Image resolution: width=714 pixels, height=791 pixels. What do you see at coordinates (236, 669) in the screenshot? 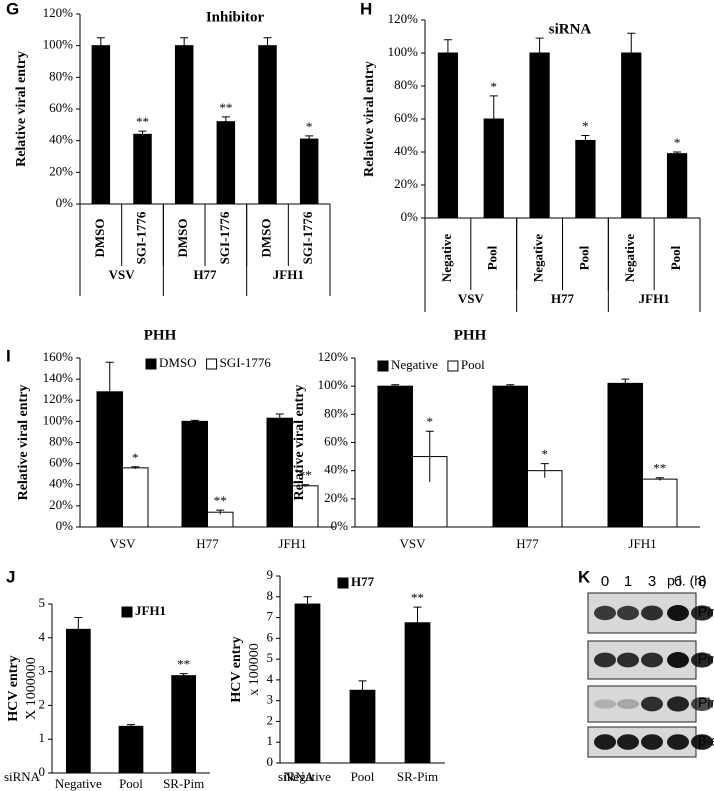
I see `y-axis-label: HCV entry` at bounding box center [236, 669].